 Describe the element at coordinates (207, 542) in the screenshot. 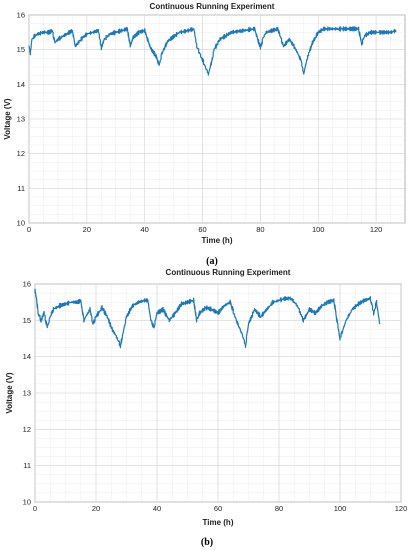

I see `panel-caption: (b)` at that location.